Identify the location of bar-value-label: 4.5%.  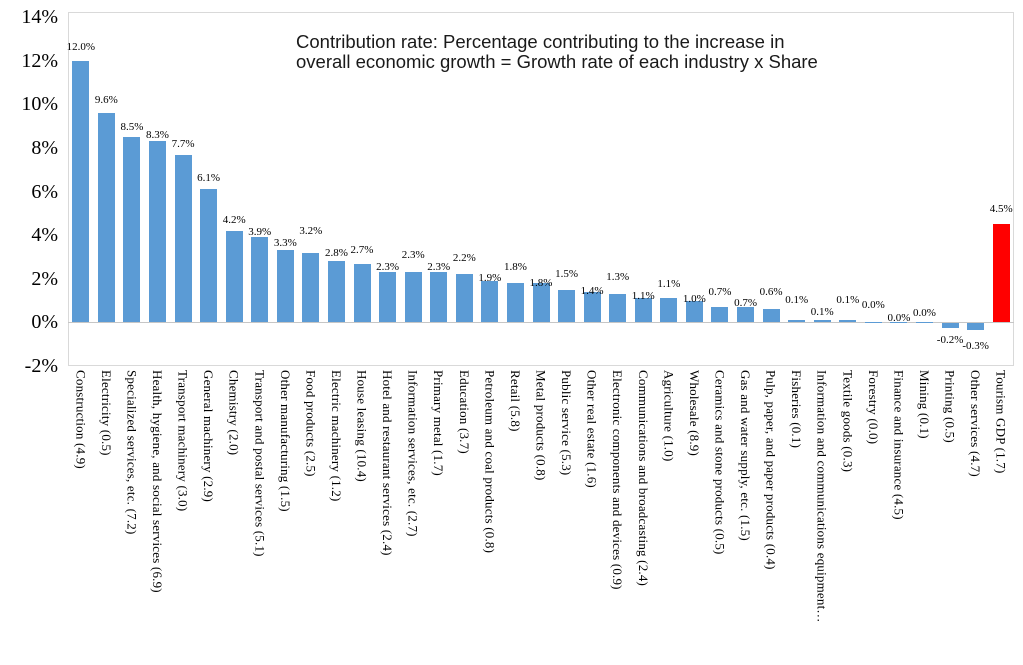
(1001, 209).